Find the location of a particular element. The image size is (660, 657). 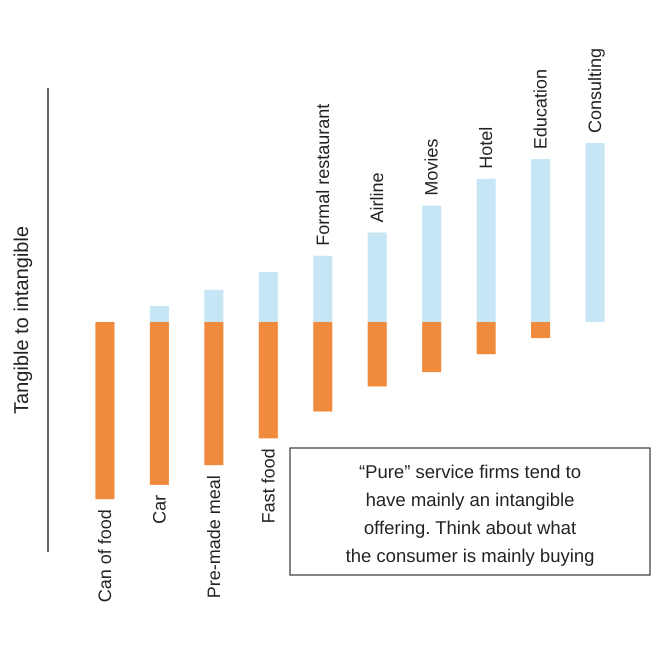

x-tick-label: Pre-made meal is located at coordinates (214, 536).